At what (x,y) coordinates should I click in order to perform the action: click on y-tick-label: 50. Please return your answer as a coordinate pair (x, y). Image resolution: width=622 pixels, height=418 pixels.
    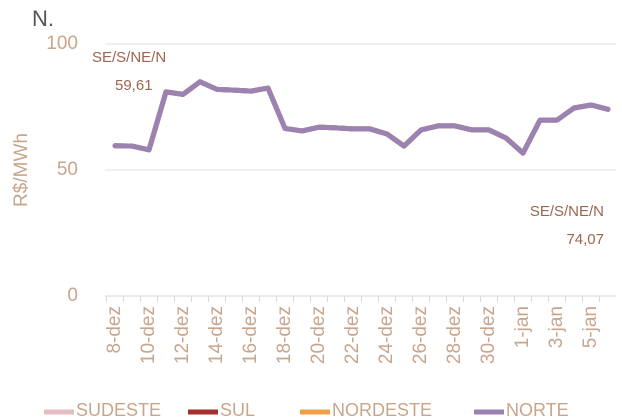
    Looking at the image, I should click on (67, 169).